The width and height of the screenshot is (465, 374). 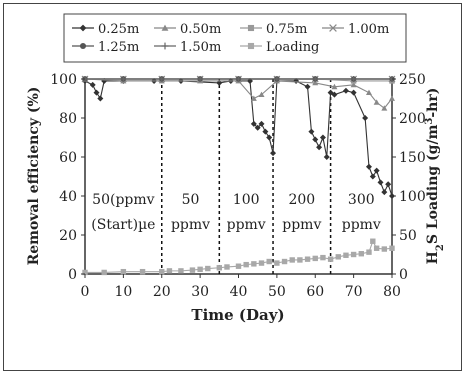 I want to click on legend-item: 1.25m, so click(x=105, y=47).